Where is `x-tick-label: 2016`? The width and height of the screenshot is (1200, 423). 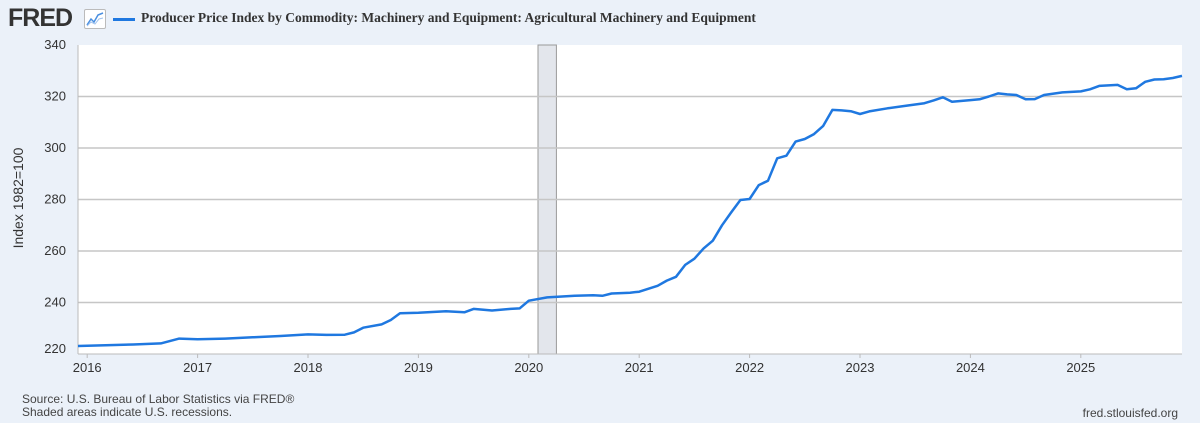 x-tick-label: 2016 is located at coordinates (87, 367).